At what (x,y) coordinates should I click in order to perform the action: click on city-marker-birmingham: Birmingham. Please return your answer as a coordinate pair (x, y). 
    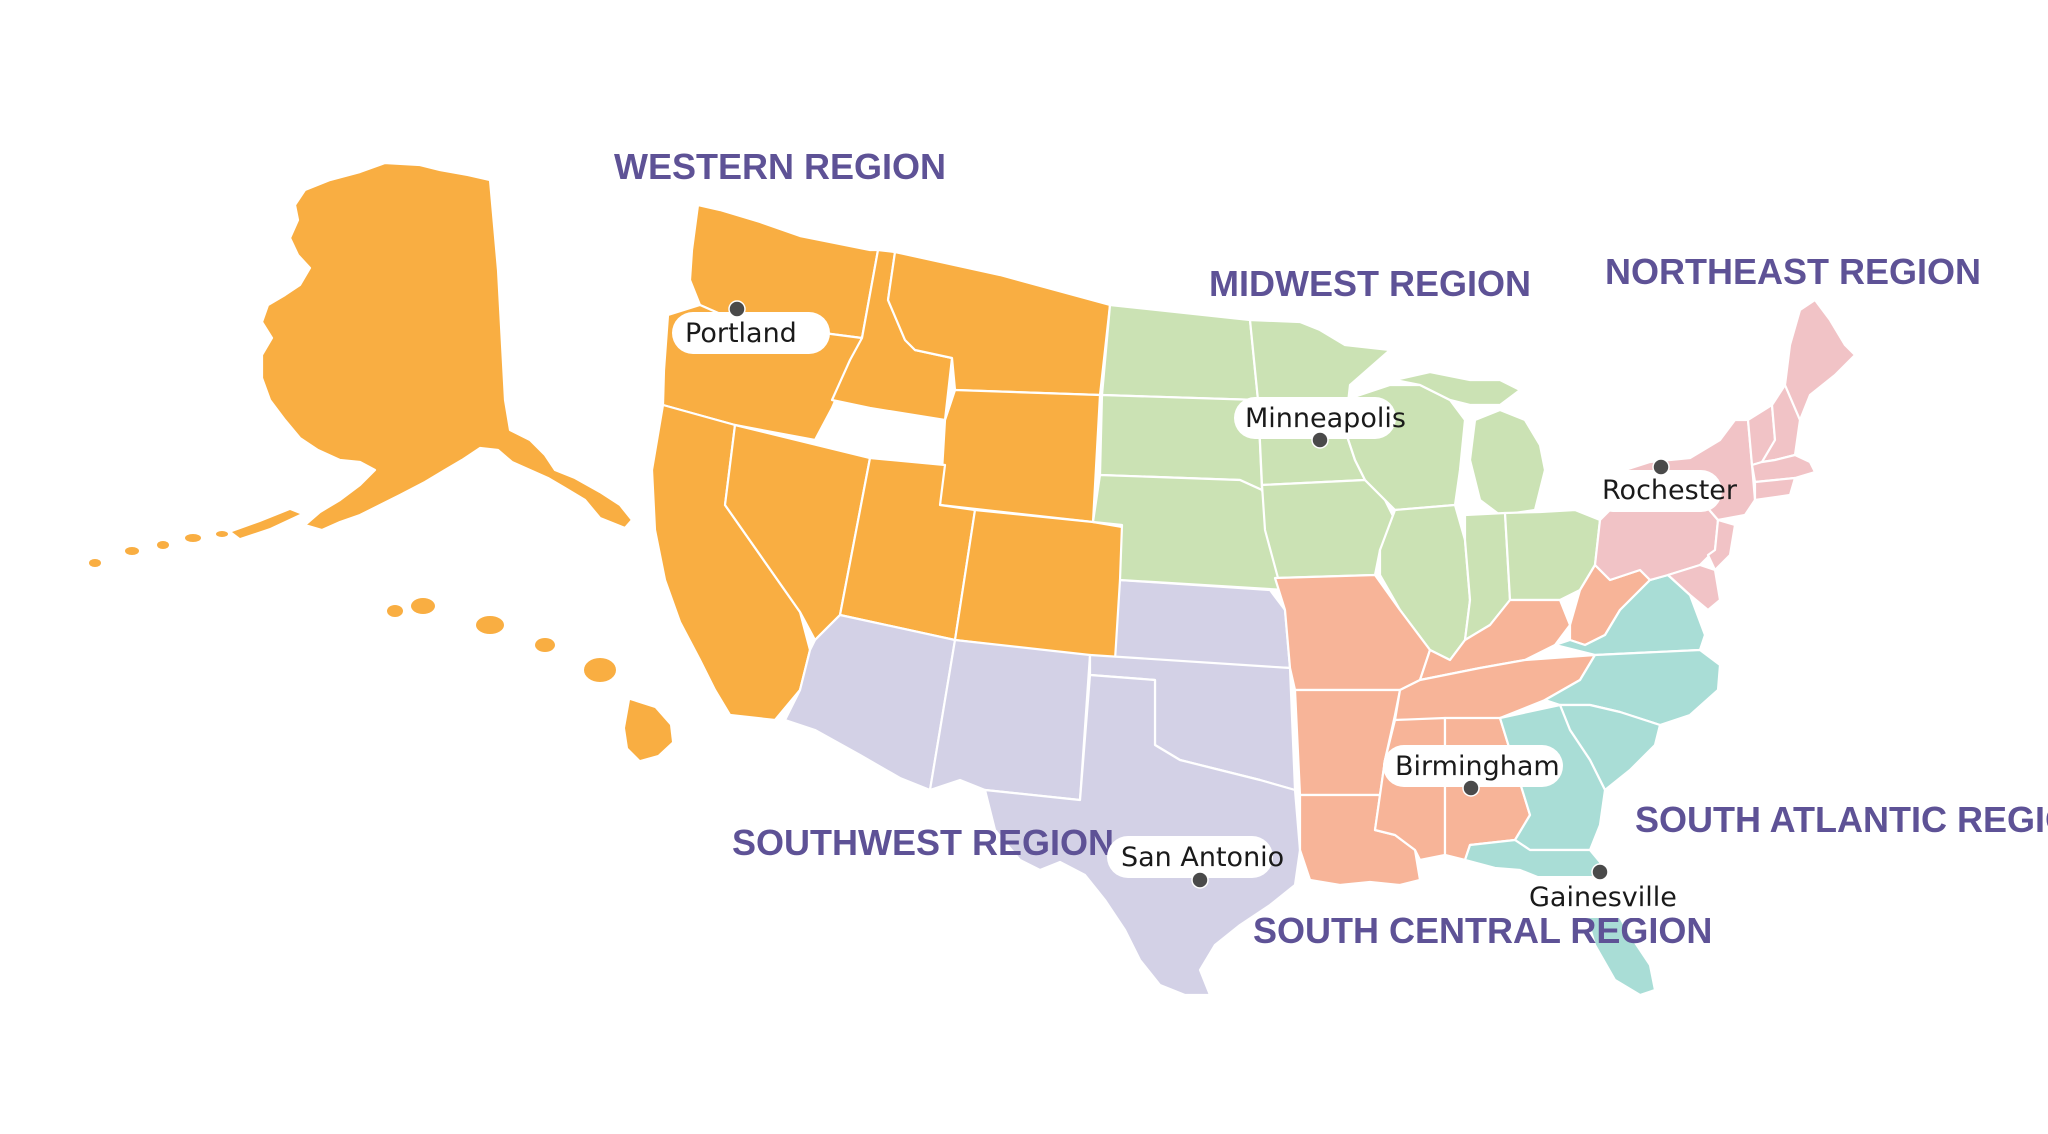
    Looking at the image, I should click on (1473, 771).